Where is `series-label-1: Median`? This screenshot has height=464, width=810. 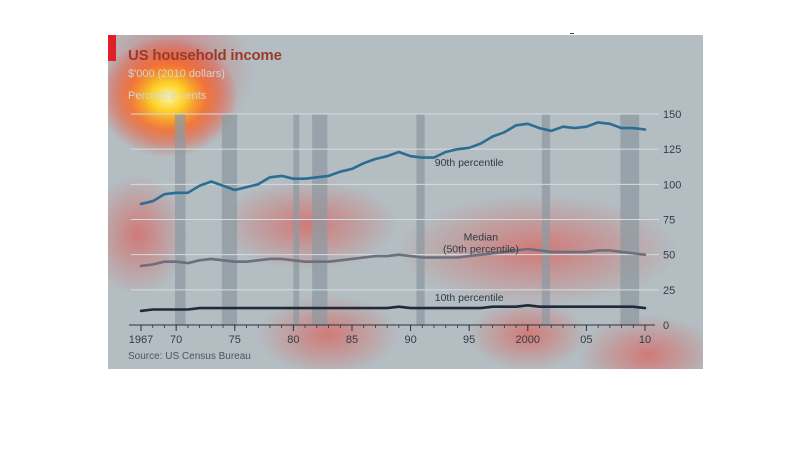
series-label-1: Median is located at coordinates (481, 238).